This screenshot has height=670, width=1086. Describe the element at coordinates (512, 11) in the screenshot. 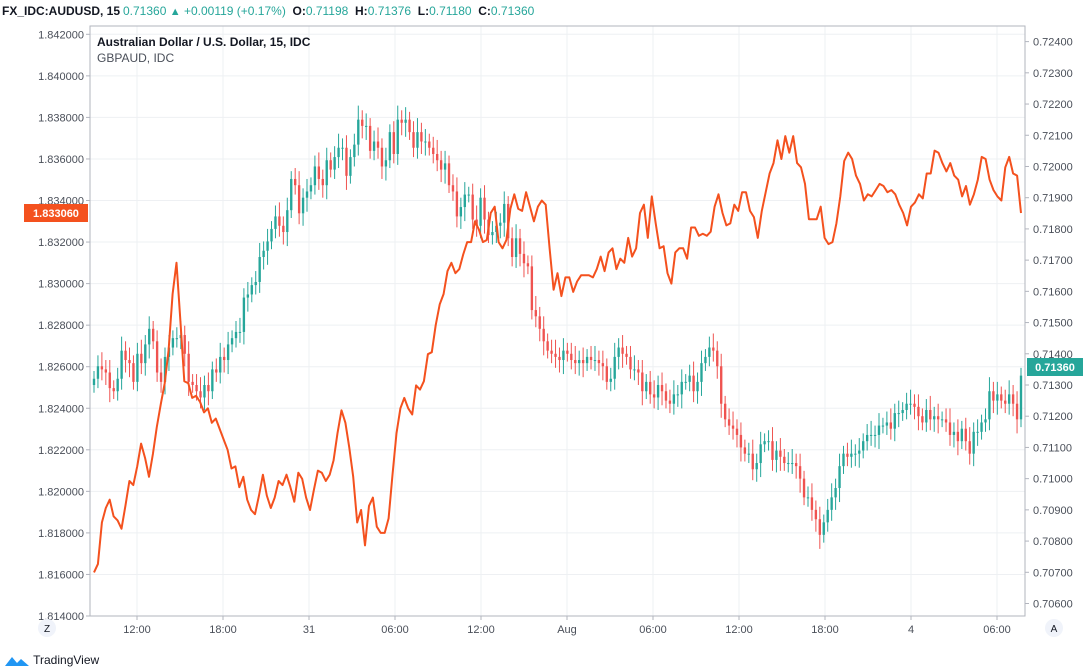

I see `close-value: 0.71360` at that location.